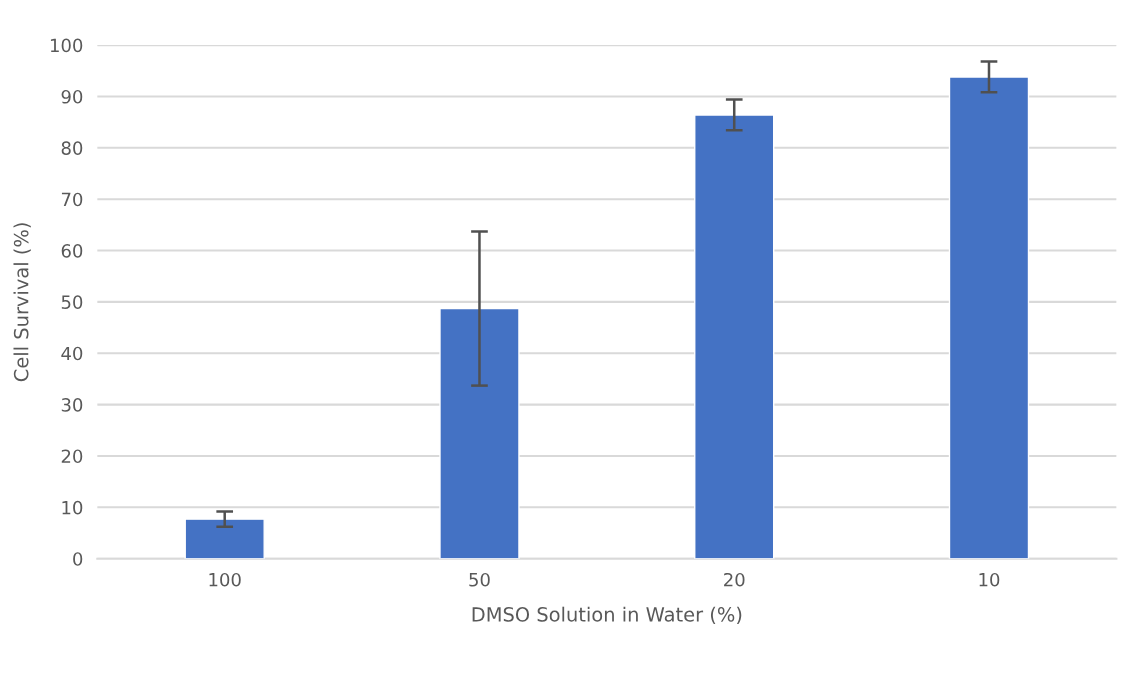  Describe the element at coordinates (72, 456) in the screenshot. I see `y-tick-label: 20` at that location.